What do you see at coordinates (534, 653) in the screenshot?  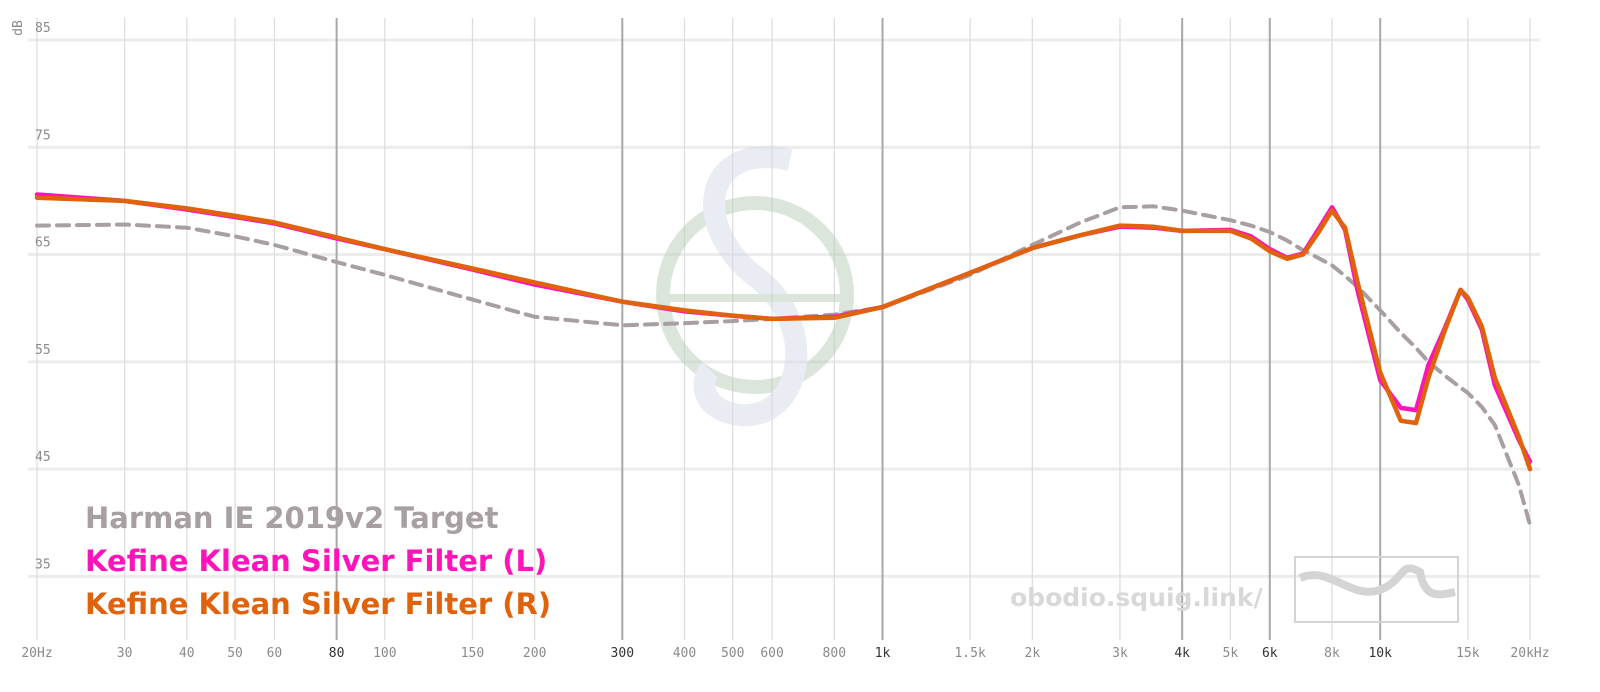 I see `x-tick-label: 200` at bounding box center [534, 653].